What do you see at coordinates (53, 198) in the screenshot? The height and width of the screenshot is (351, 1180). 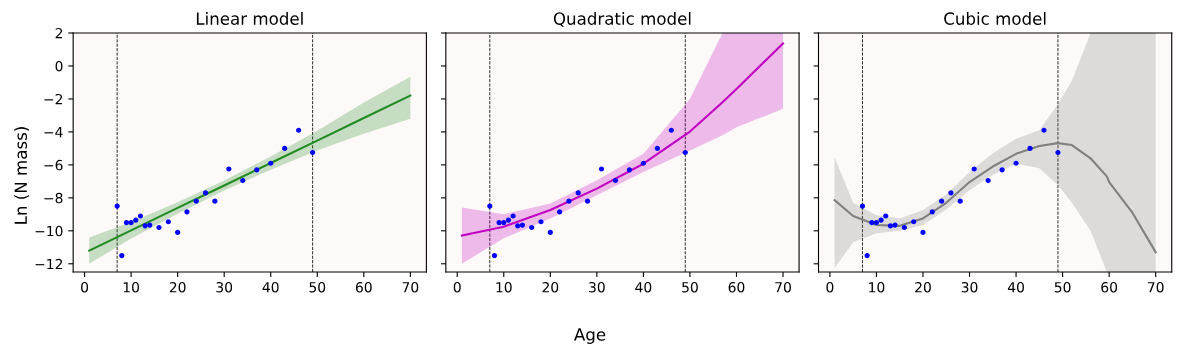 I see `y-tick-label: −8` at bounding box center [53, 198].